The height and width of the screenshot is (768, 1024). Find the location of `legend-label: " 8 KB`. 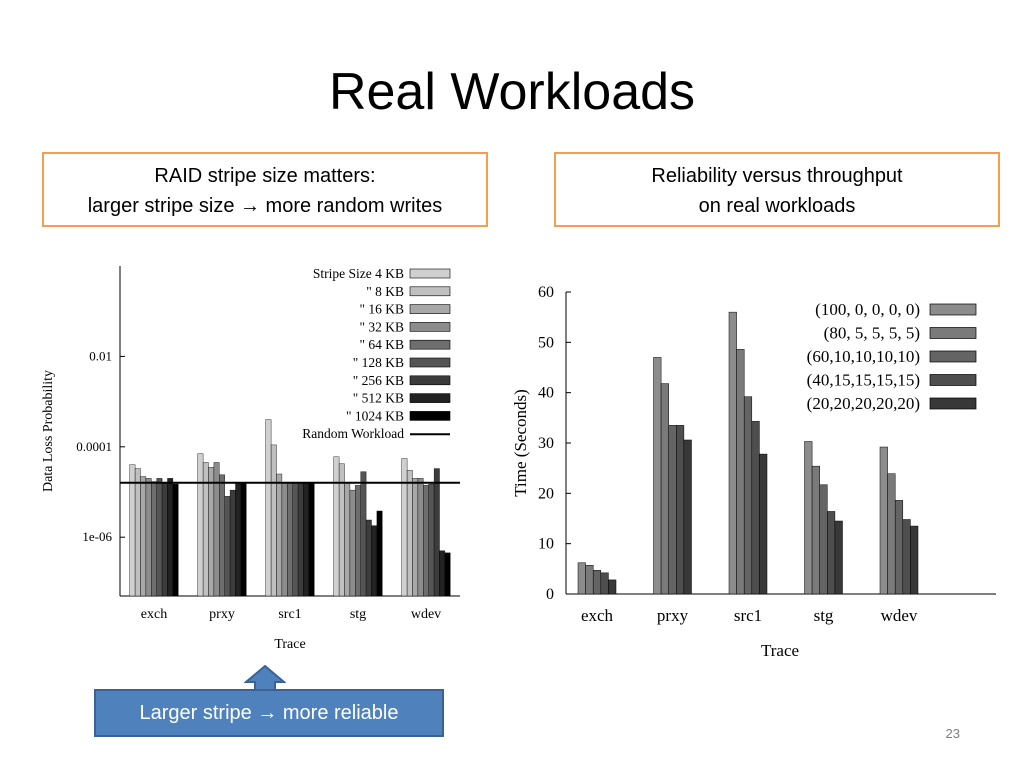

legend-label: " 8 KB is located at coordinates (385, 291).